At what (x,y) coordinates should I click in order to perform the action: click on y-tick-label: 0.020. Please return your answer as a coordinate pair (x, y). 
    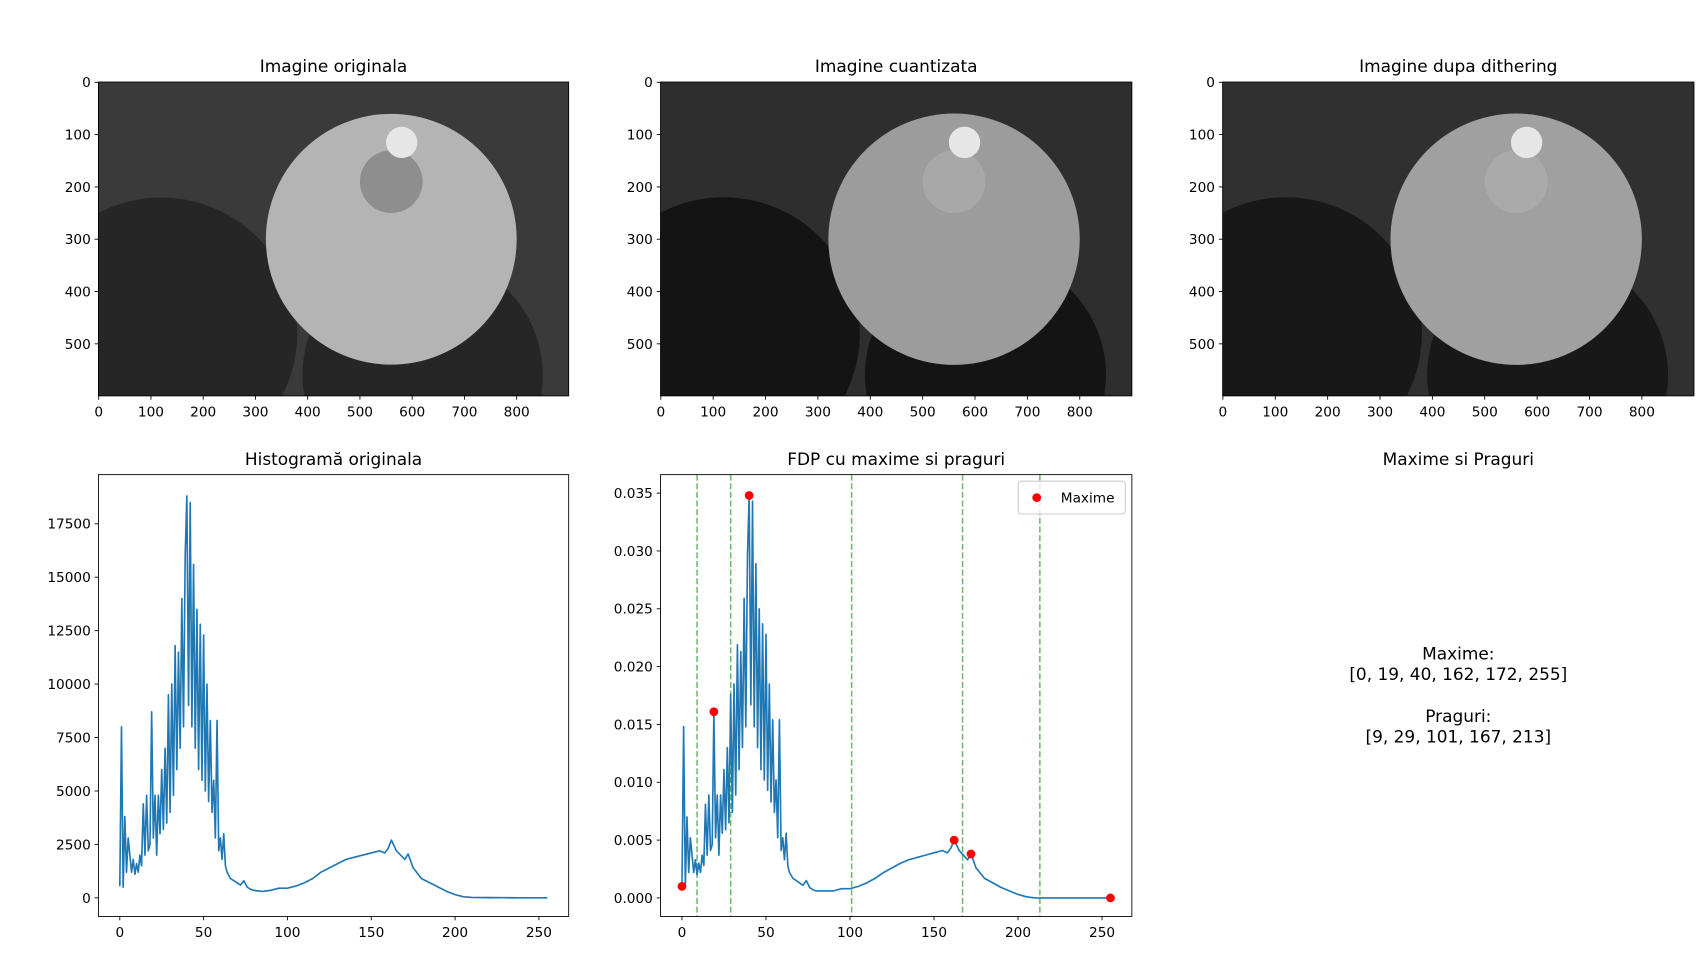
    Looking at the image, I should click on (633, 668).